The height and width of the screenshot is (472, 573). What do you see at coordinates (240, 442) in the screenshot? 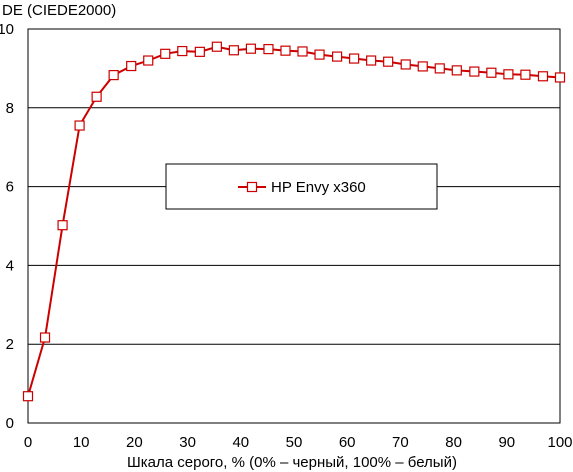
I see `x-tick-label: 40` at bounding box center [240, 442].